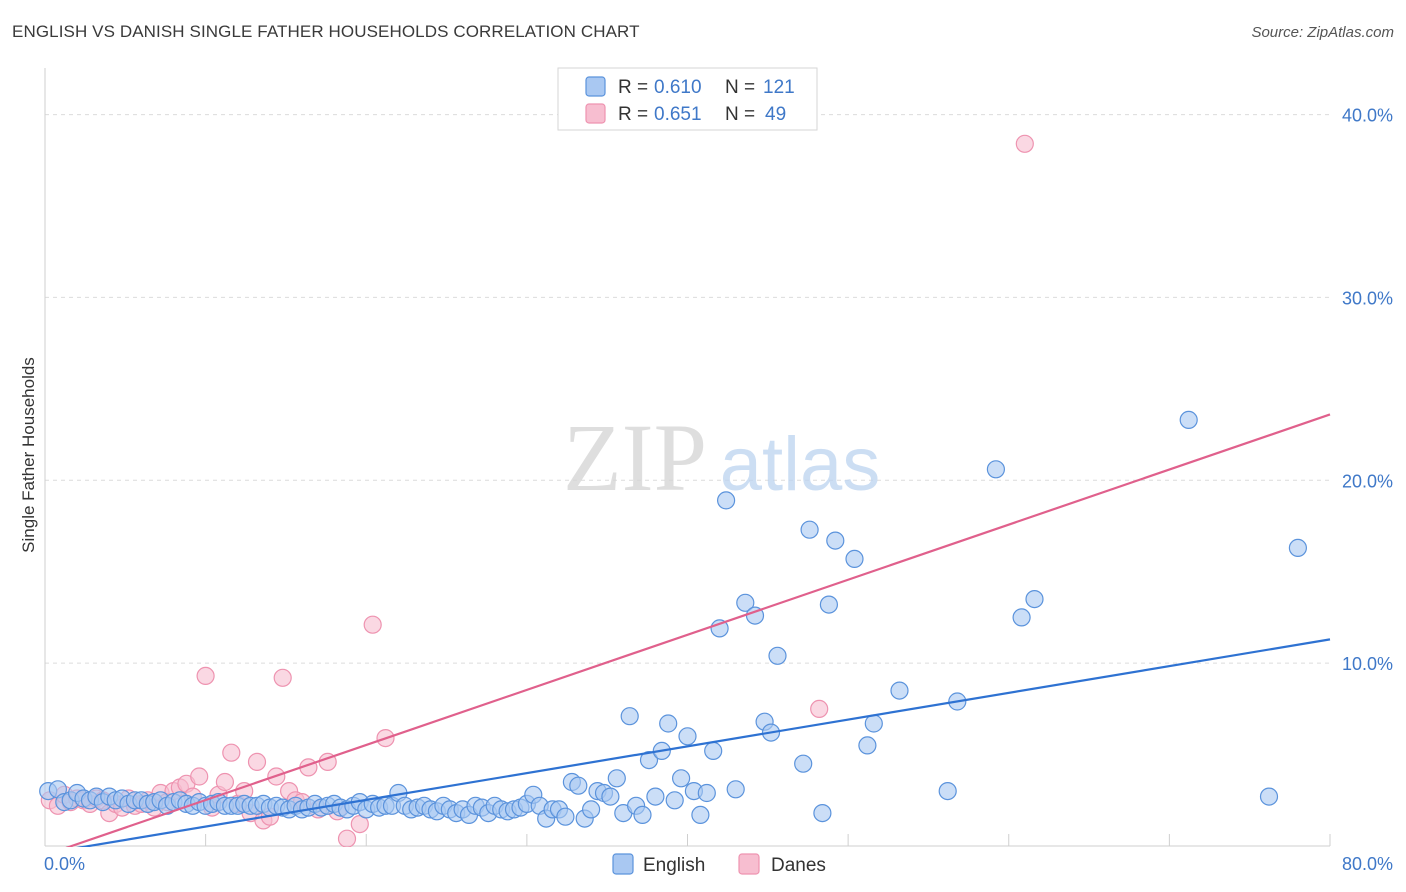 Image resolution: width=1406 pixels, height=892 pixels. Describe the element at coordinates (633, 87) in the screenshot. I see `legend-r-label-english: R =` at that location.